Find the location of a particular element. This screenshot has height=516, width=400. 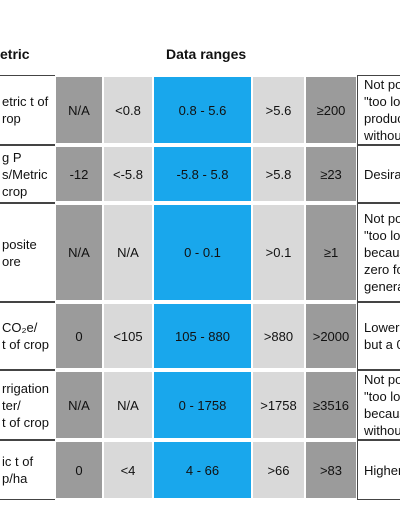

cell-text: Higher is located at coordinates (382, 470).